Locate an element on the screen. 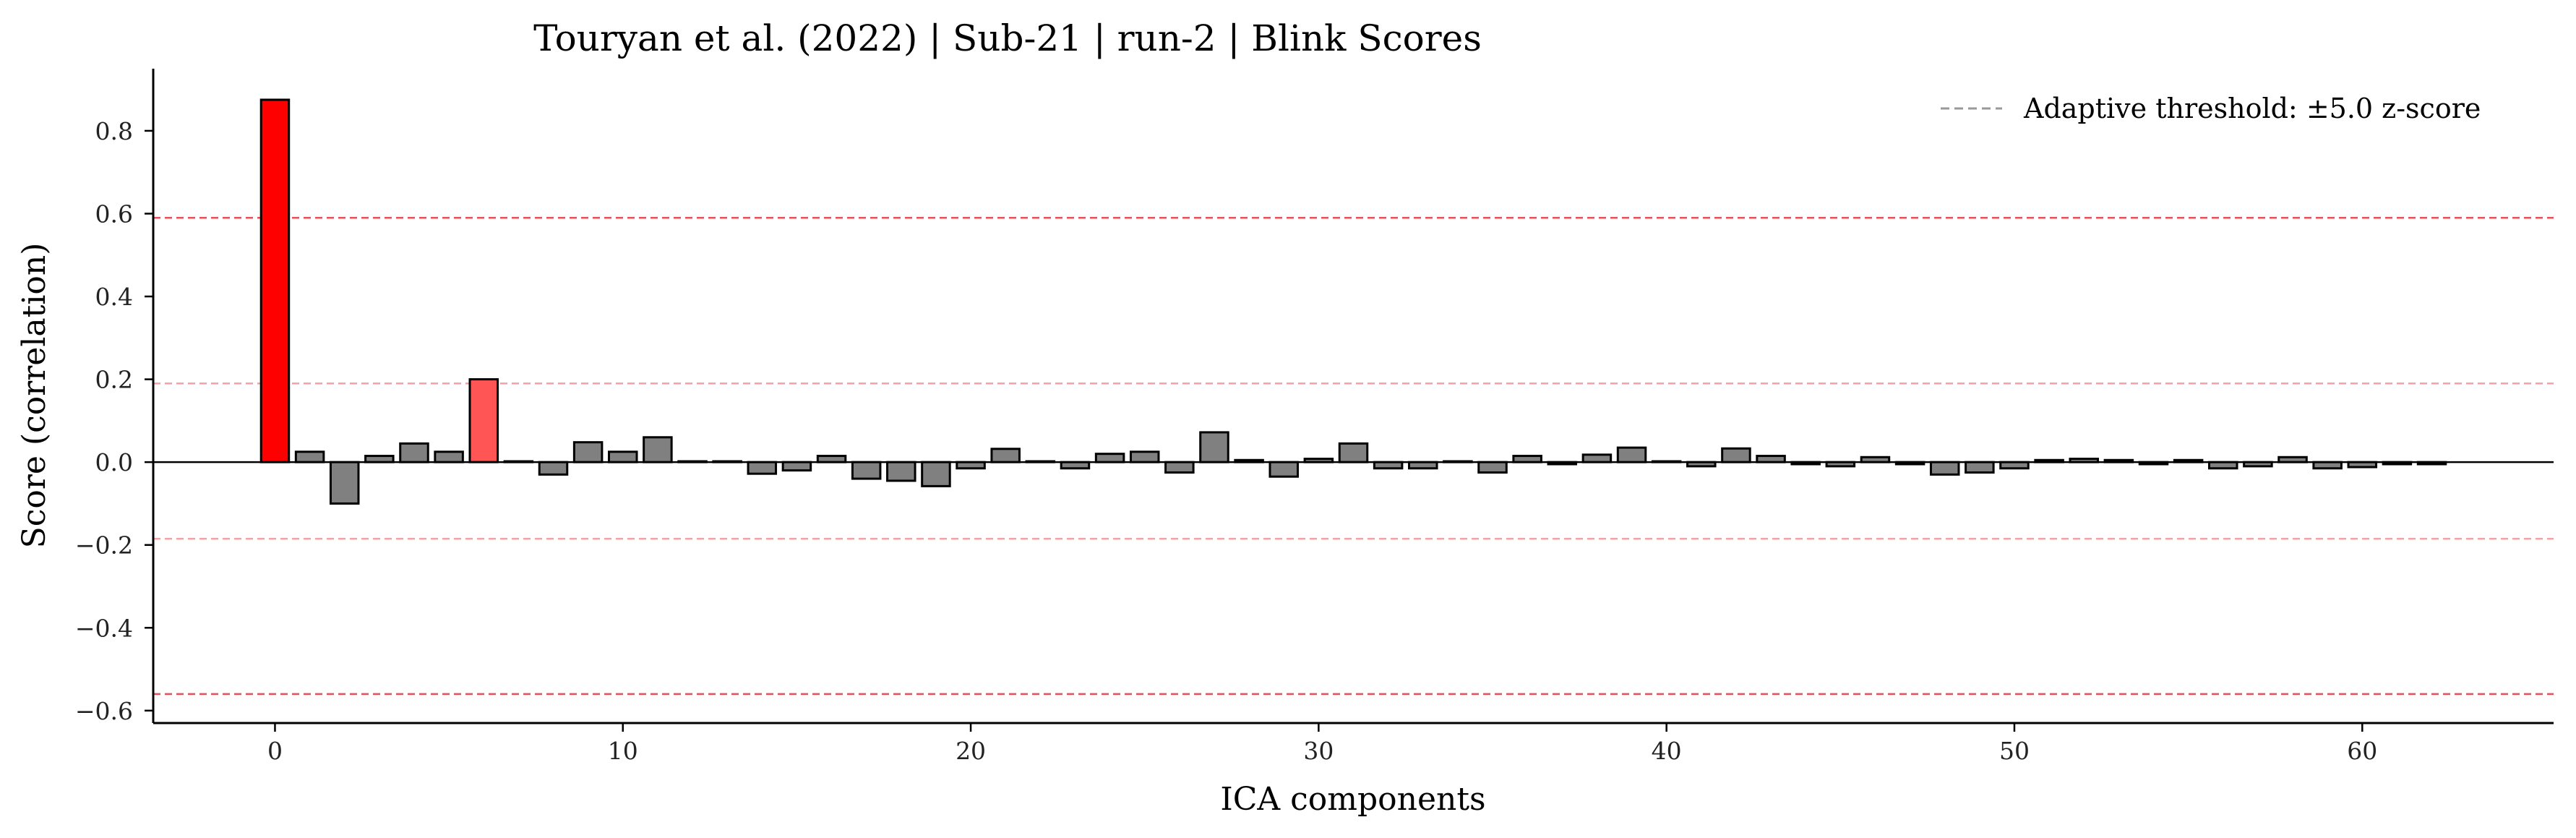 The image size is (2576, 838). y-tick-label-1: −0.4 is located at coordinates (104, 628).